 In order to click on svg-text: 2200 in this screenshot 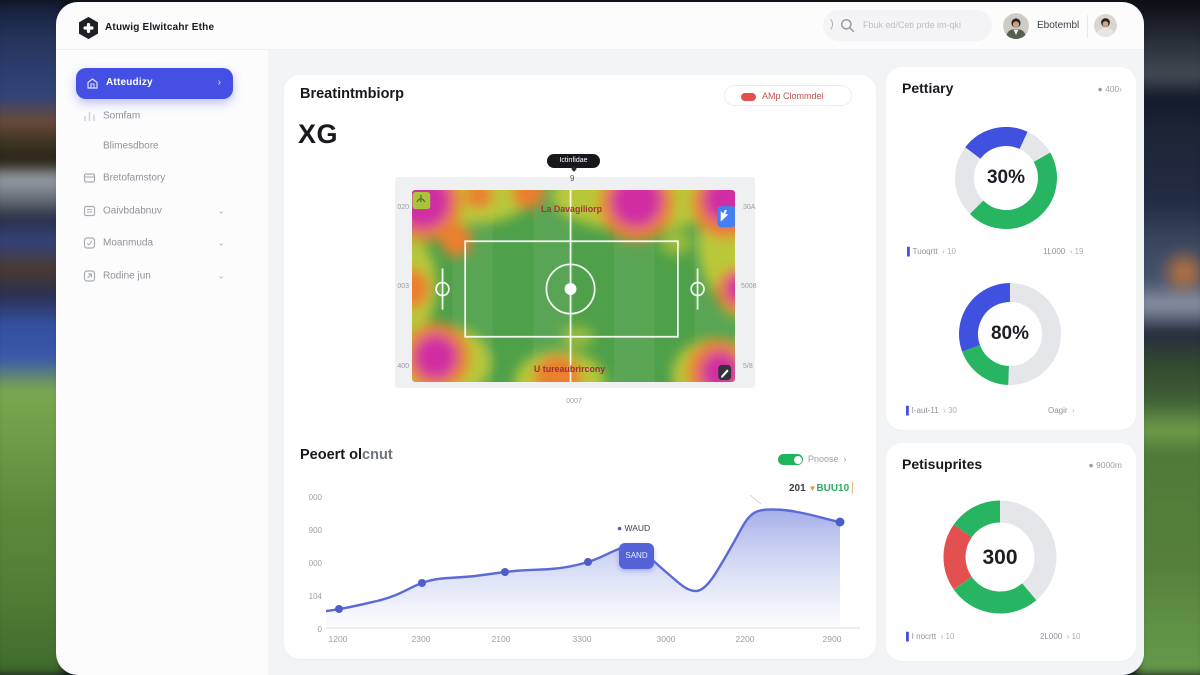, I will do `click(745, 639)`.